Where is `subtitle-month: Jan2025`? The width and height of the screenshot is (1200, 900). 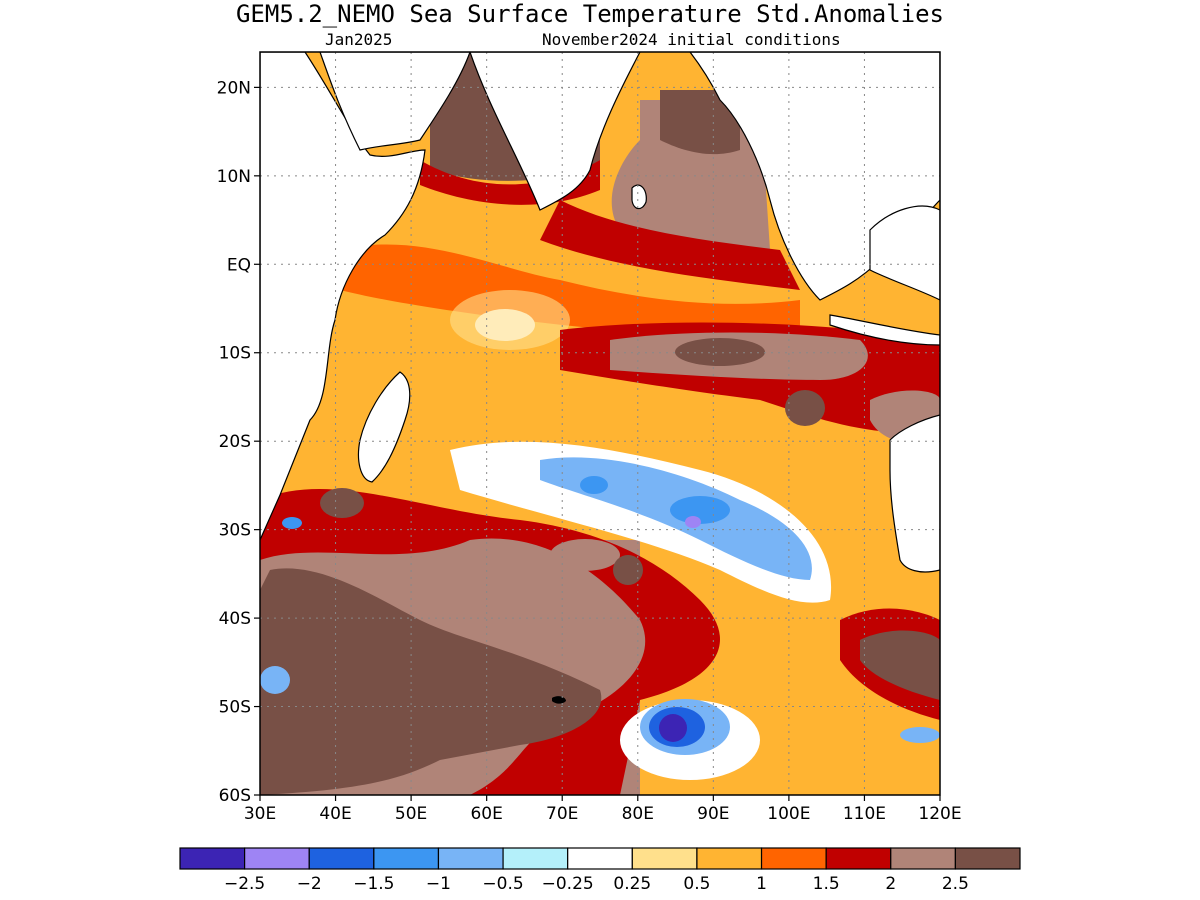 subtitle-month: Jan2025 is located at coordinates (358, 39).